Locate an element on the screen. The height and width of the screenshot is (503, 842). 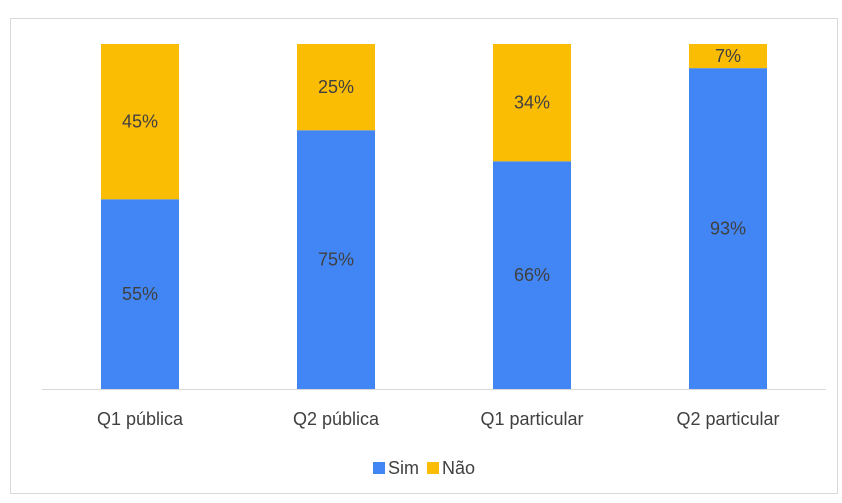
legend-label: Sim is located at coordinates (403, 468).